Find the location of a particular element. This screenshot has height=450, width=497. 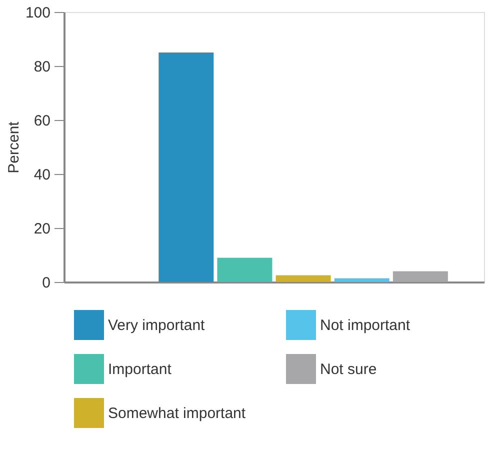

legend-label: Not sure is located at coordinates (348, 369).